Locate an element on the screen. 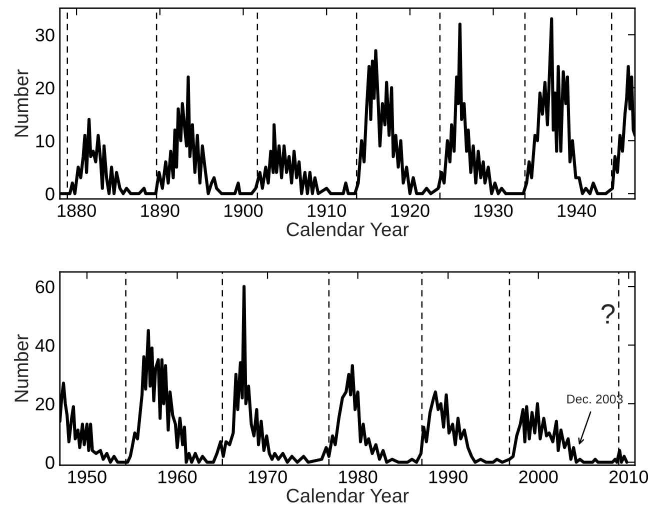 The width and height of the screenshot is (658, 514). x-tick-label: 1910 is located at coordinates (327, 211).